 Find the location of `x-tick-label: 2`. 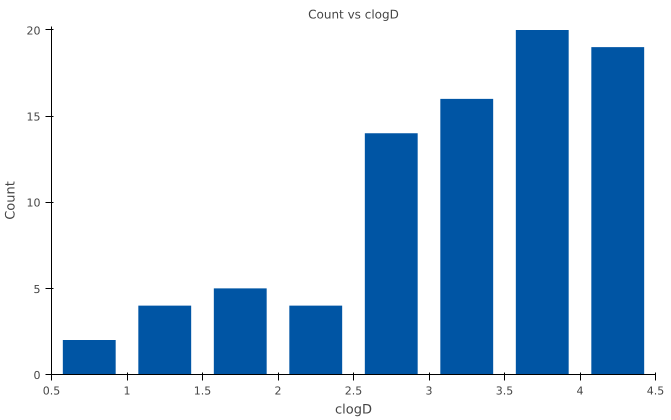

x-tick-label: 2 is located at coordinates (278, 391).